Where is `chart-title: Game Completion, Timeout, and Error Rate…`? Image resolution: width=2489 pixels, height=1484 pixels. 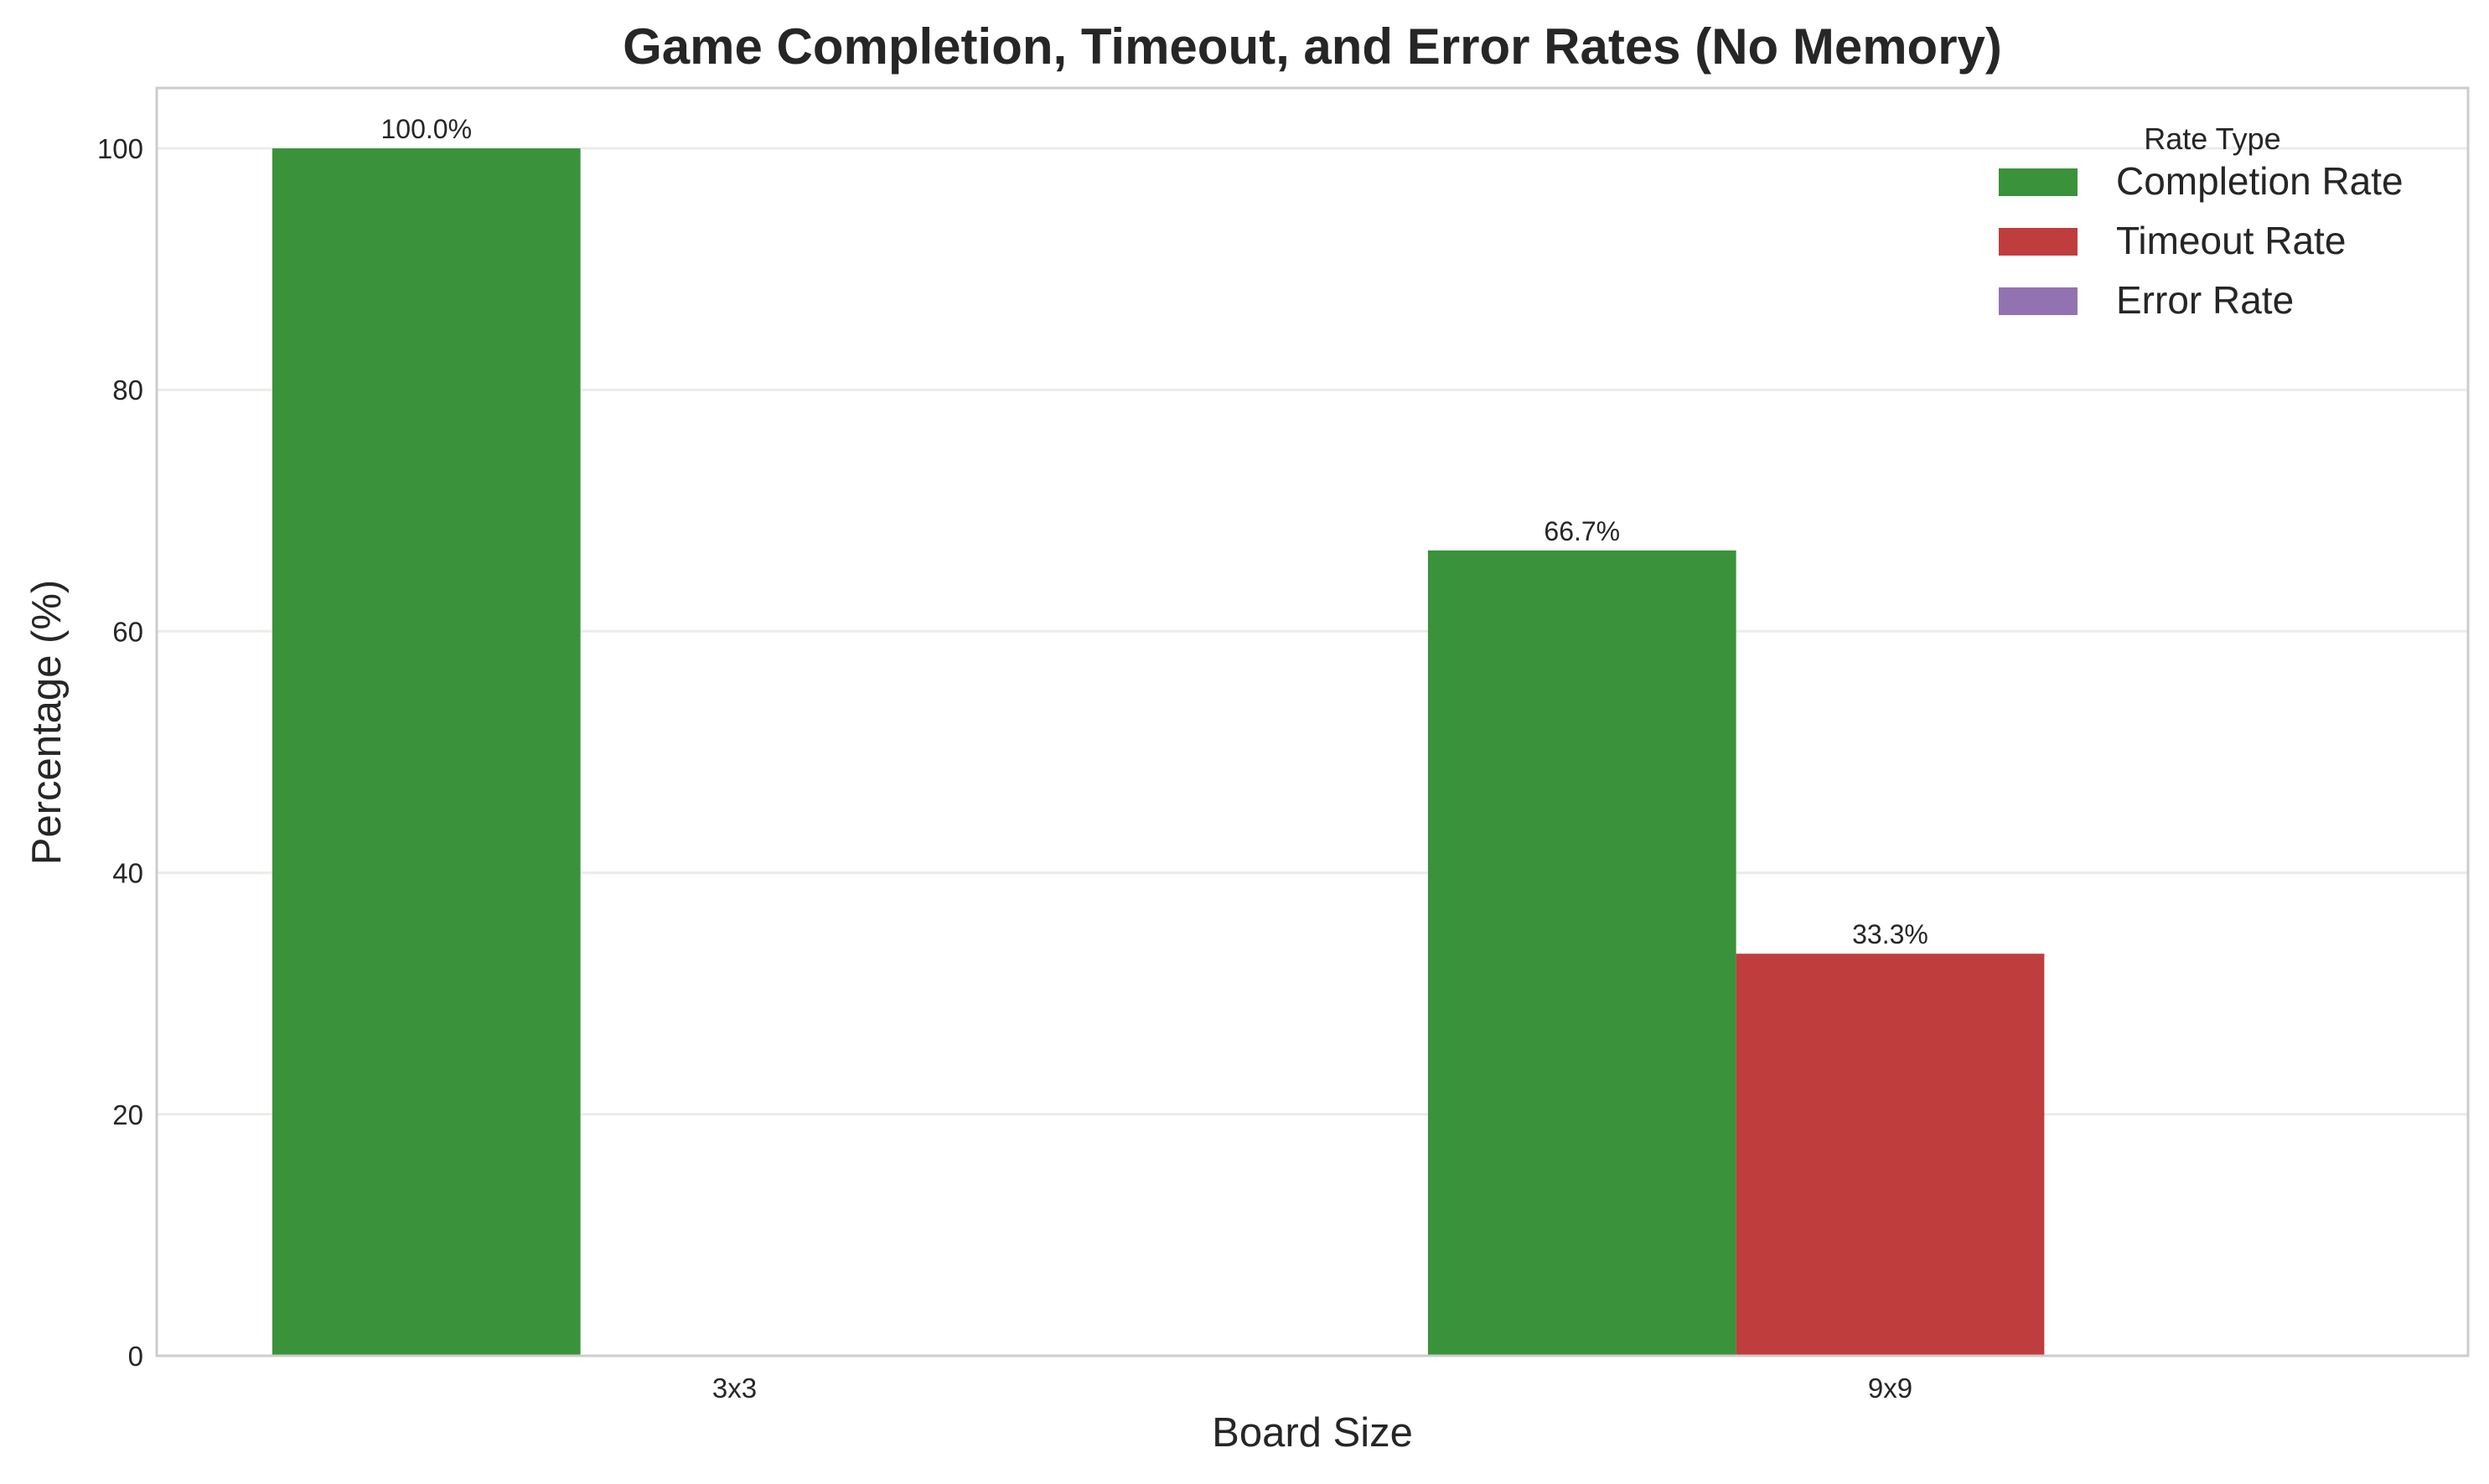 chart-title: Game Completion, Timeout, and Error Rate… is located at coordinates (1312, 46).